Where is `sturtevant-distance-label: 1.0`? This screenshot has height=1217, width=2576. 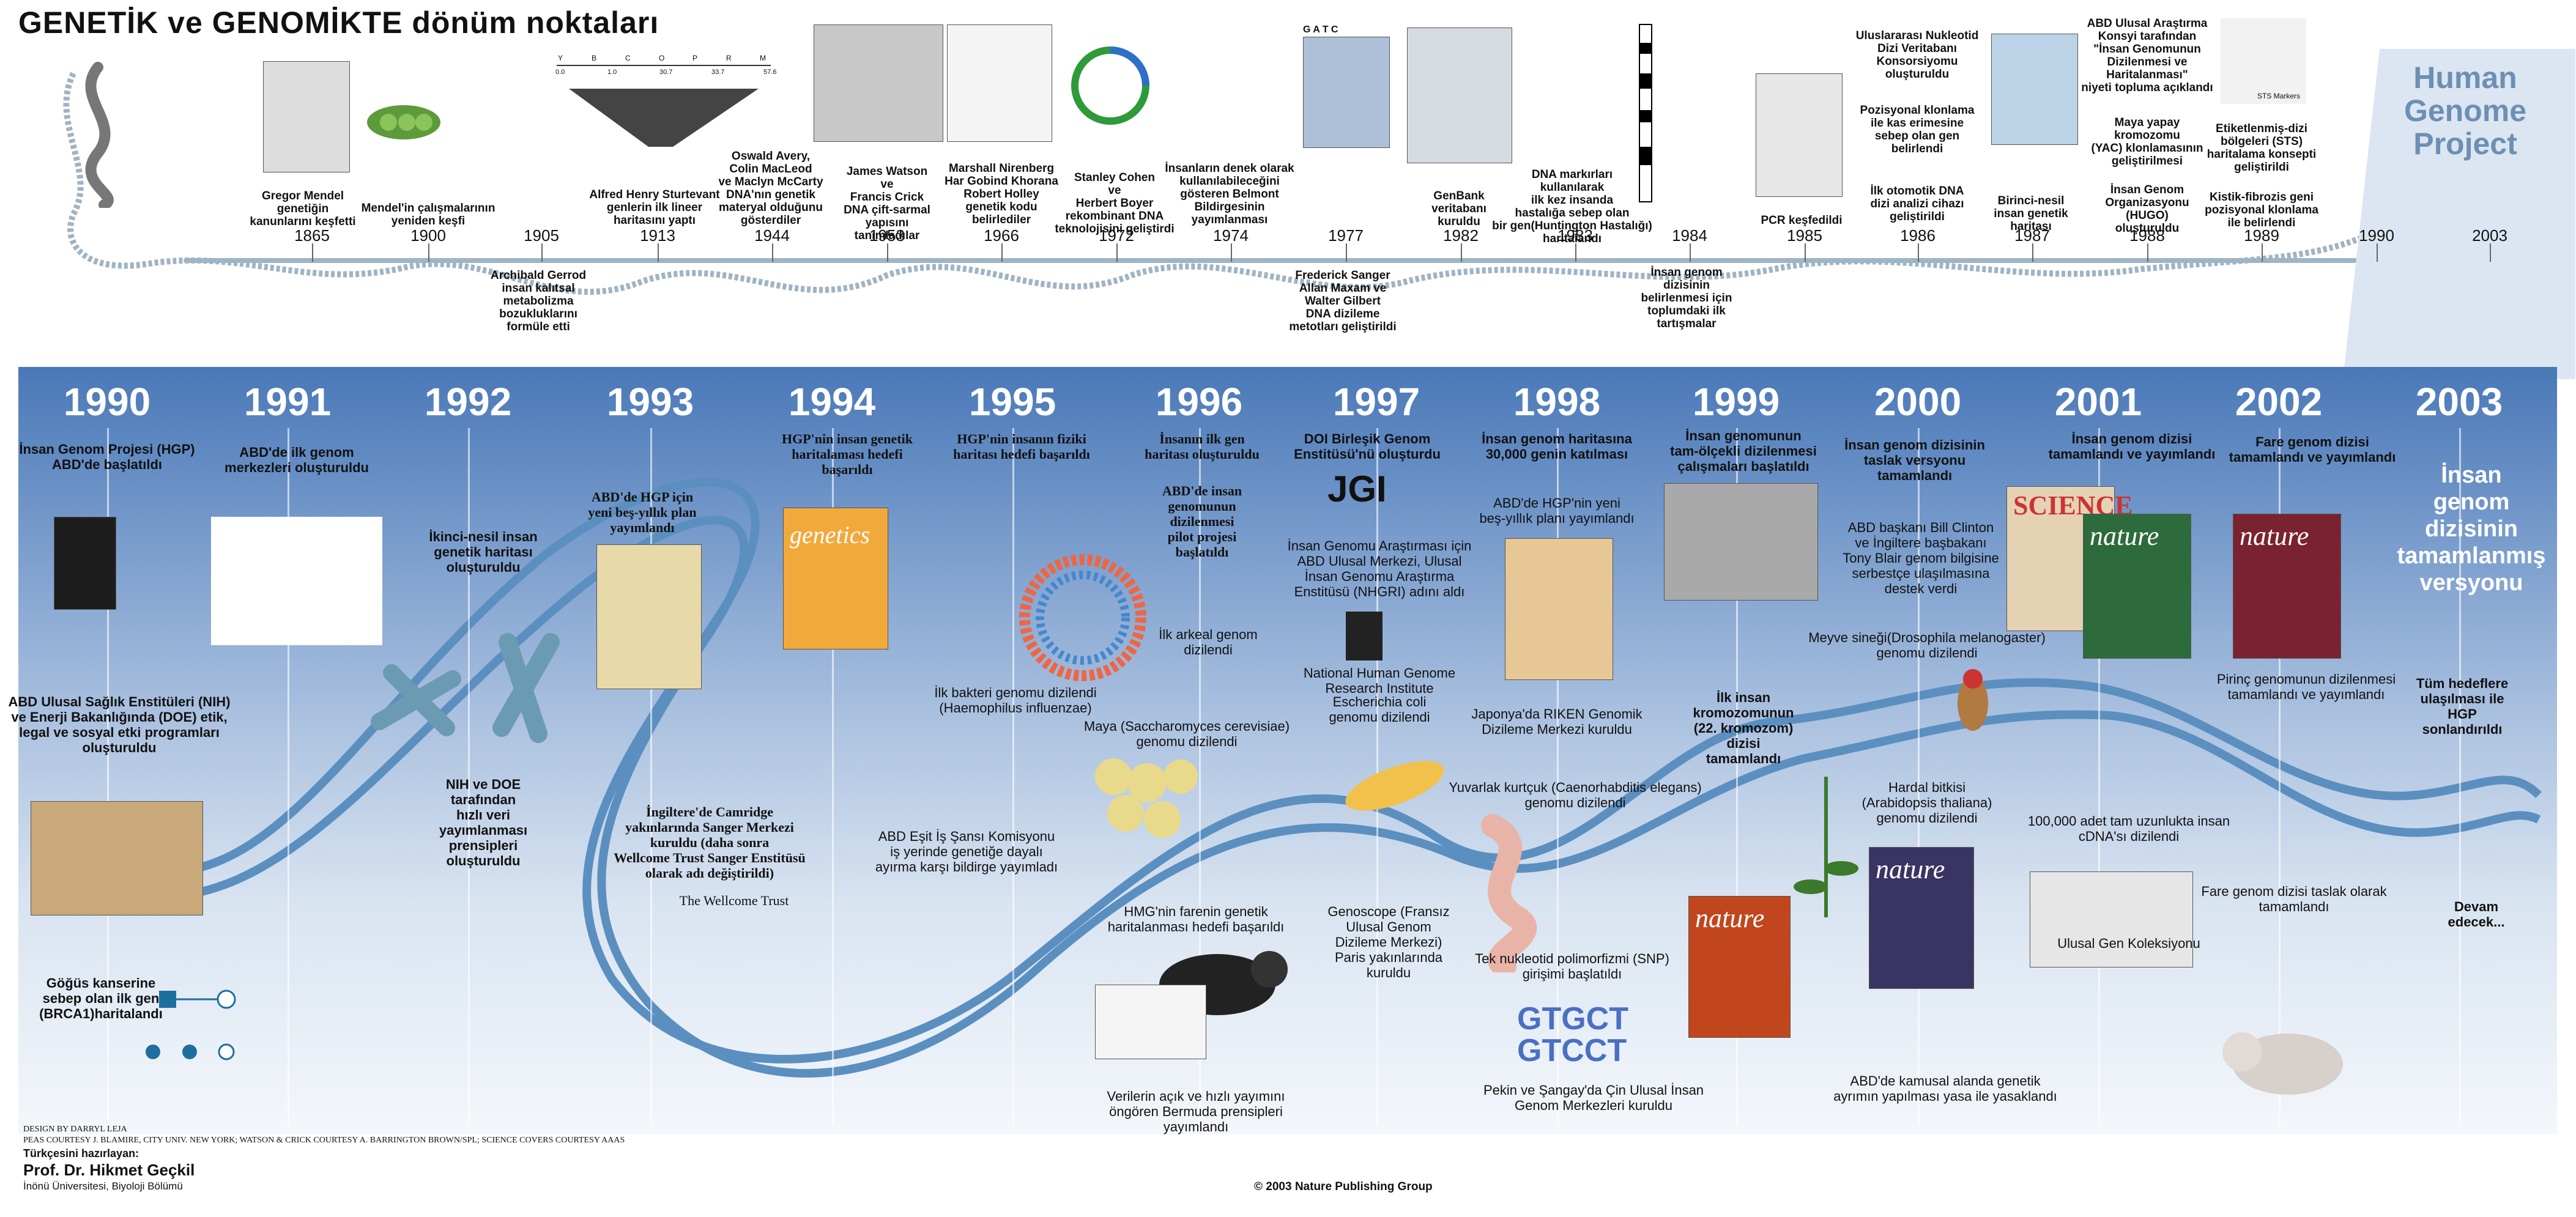 sturtevant-distance-label: 1.0 is located at coordinates (612, 72).